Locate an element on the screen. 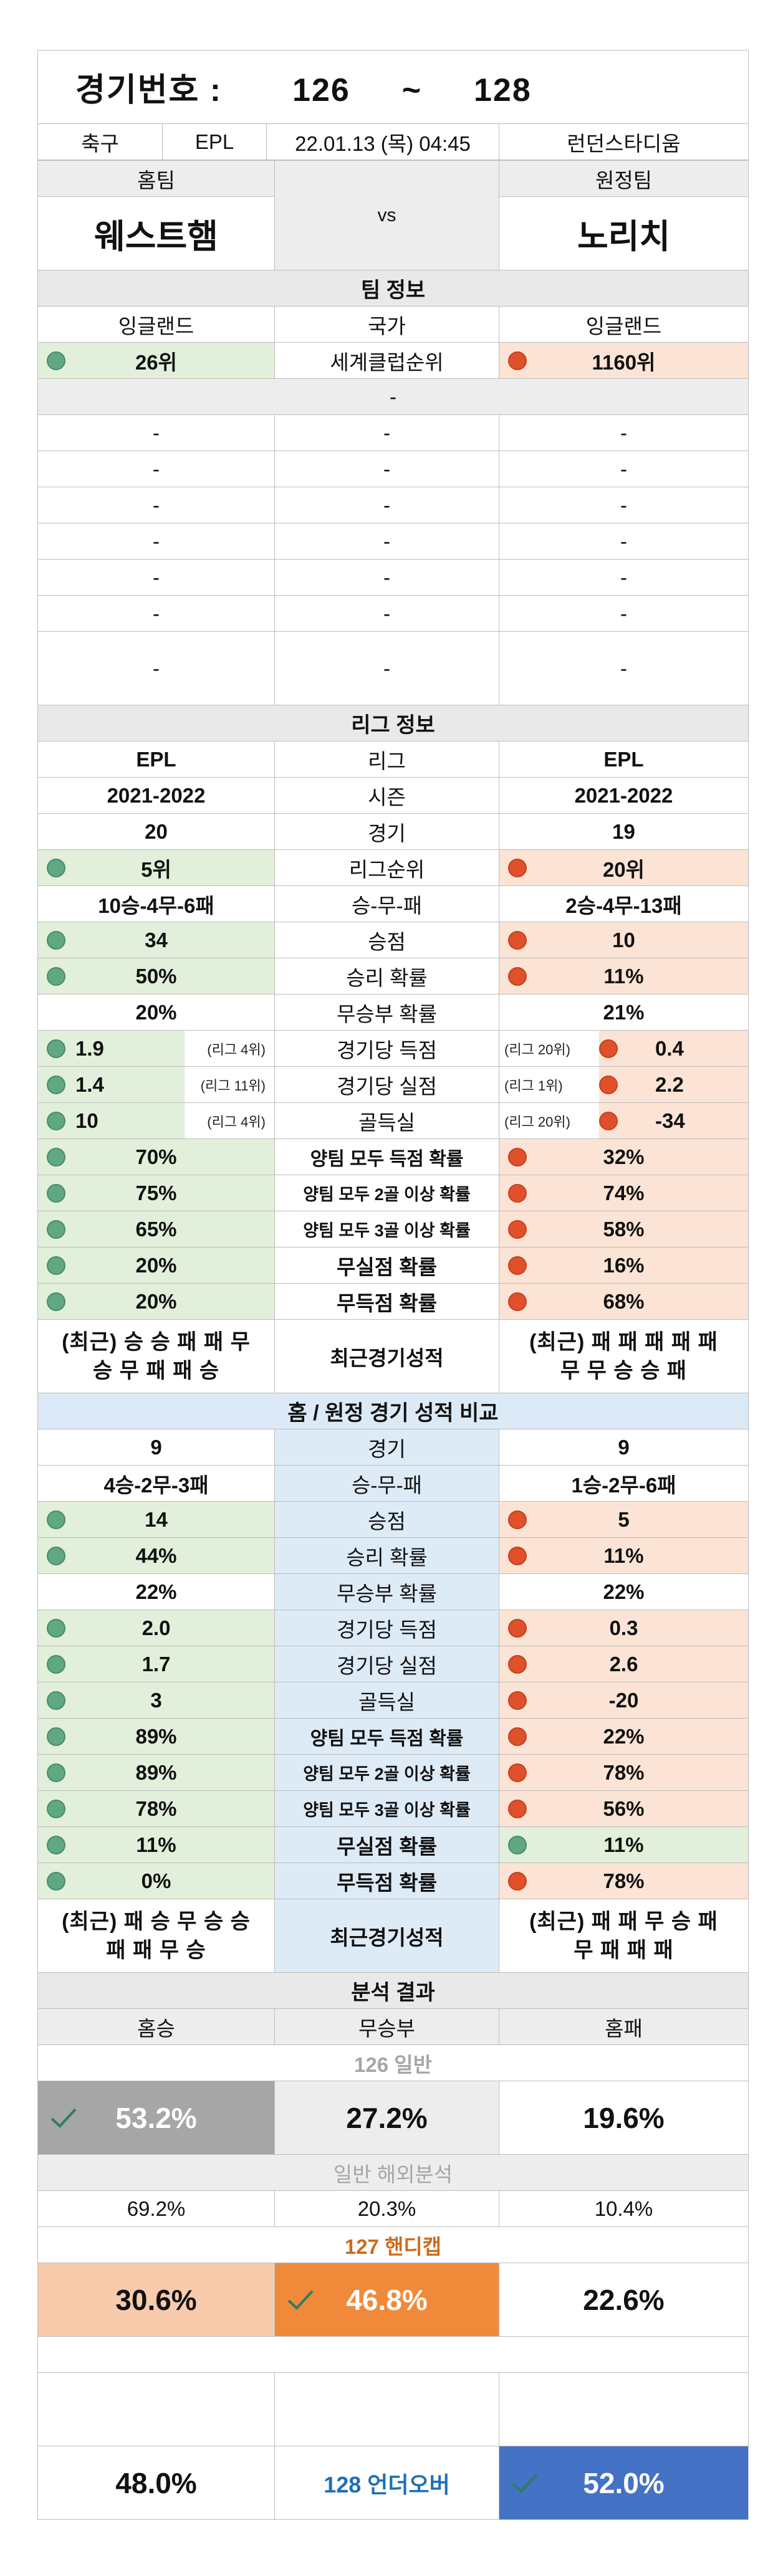 The width and height of the screenshot is (773, 2576). world-rank-label: 세계클럽순위 is located at coordinates (386, 360).